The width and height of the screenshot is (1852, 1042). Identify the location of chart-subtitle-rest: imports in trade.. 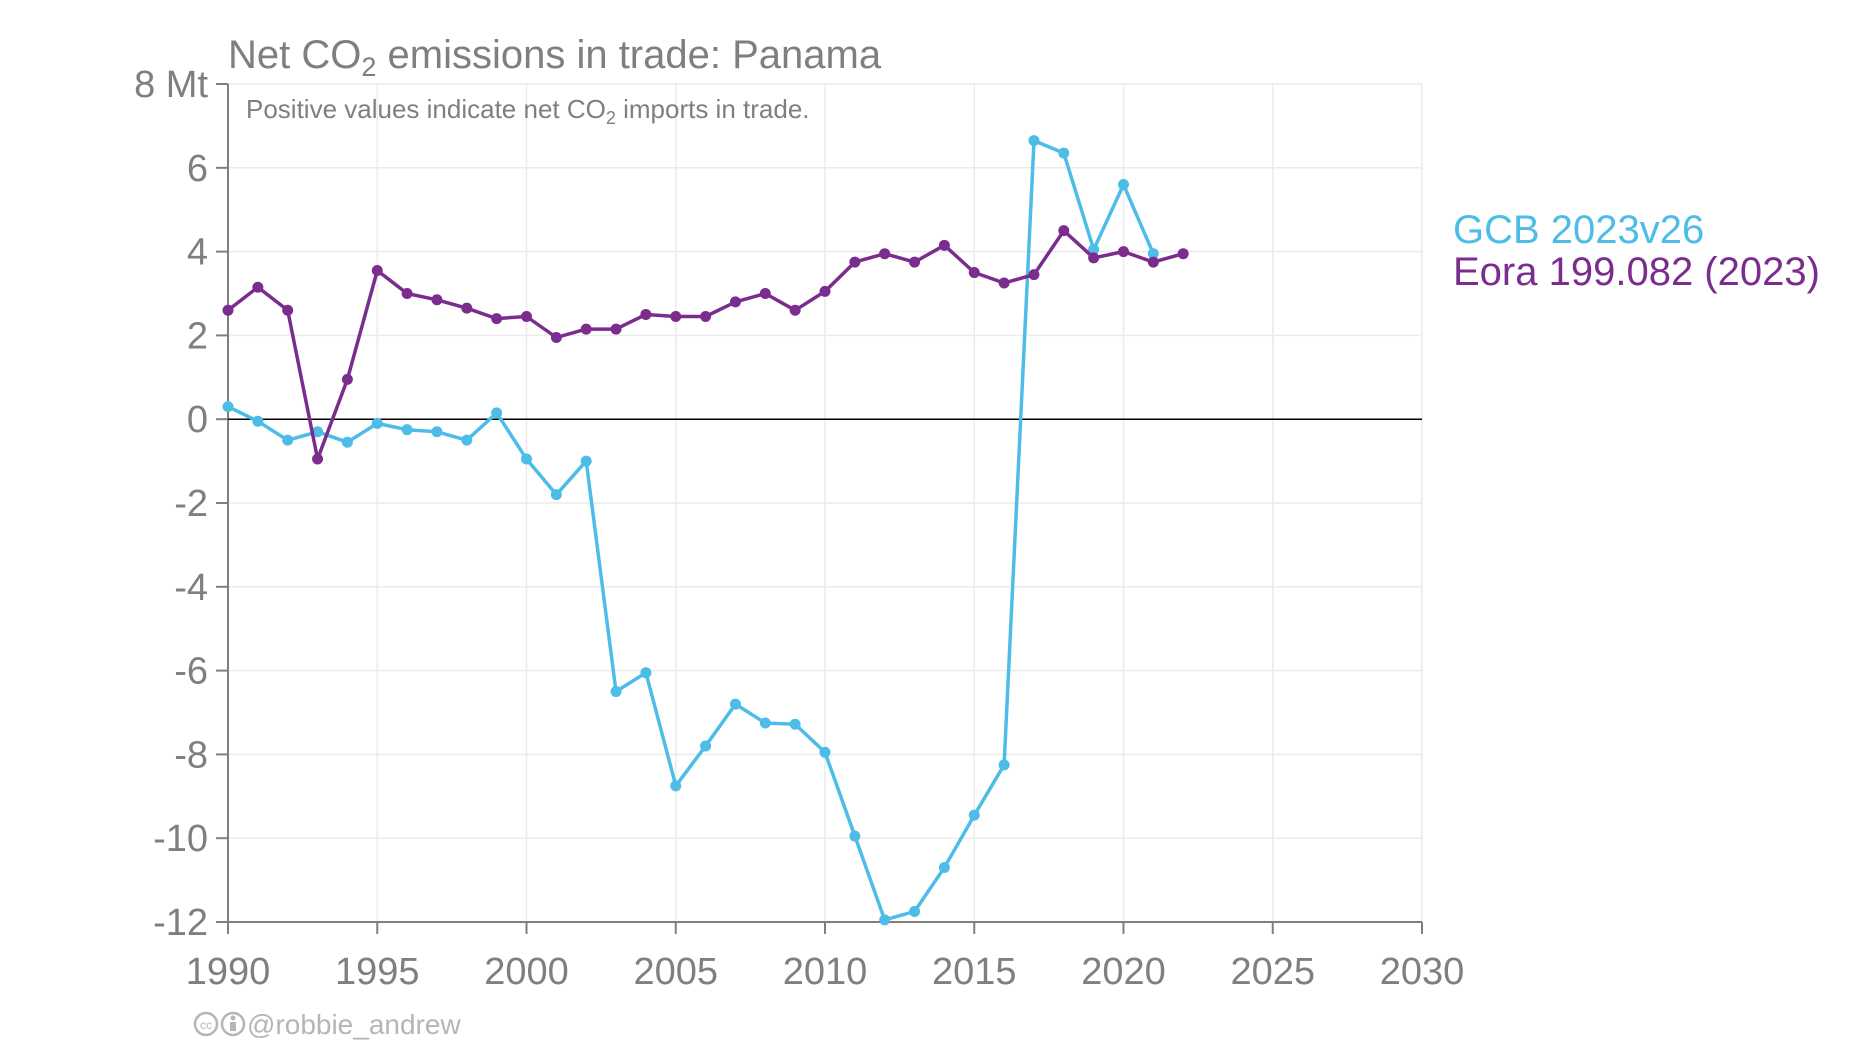
(713, 109).